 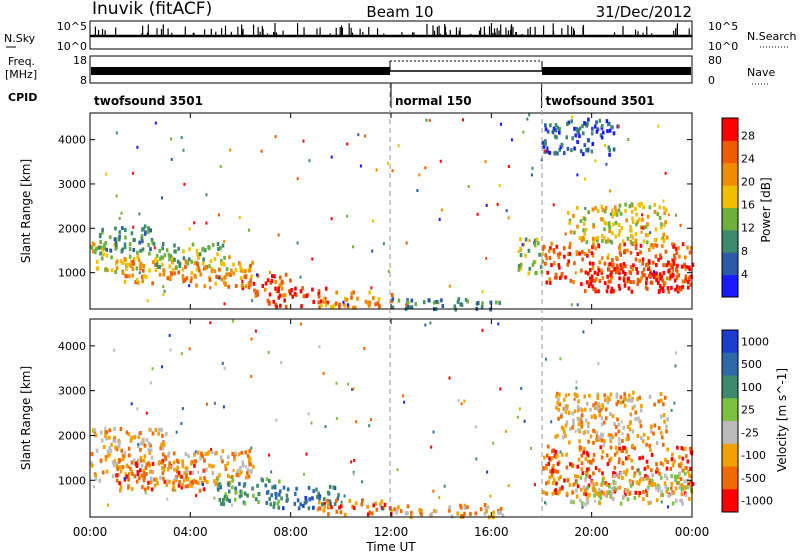 What do you see at coordinates (748, 205) in the screenshot?
I see `colorbar-tick-label: 16` at bounding box center [748, 205].